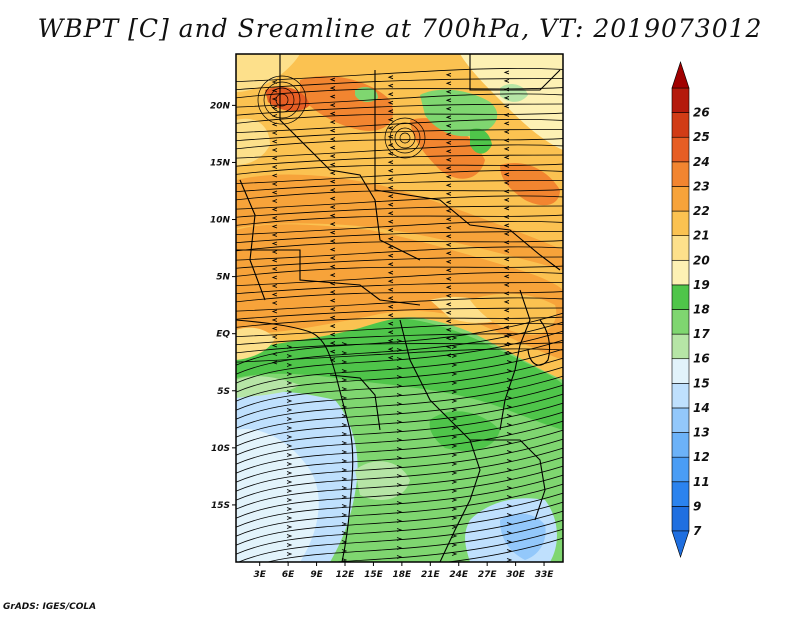 The image size is (800, 618). I want to click on lon-tick-label: 12E, so click(346, 575).